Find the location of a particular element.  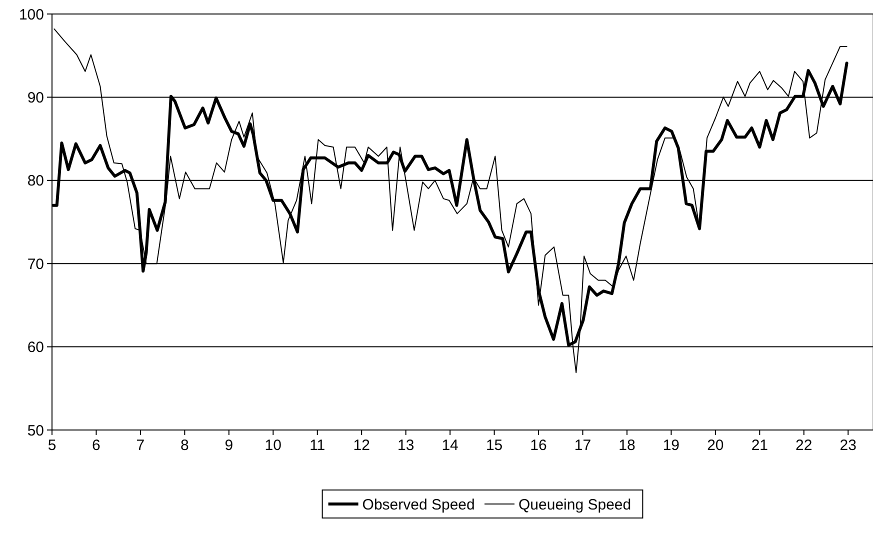

x-tick-label: 8 is located at coordinates (184, 445).